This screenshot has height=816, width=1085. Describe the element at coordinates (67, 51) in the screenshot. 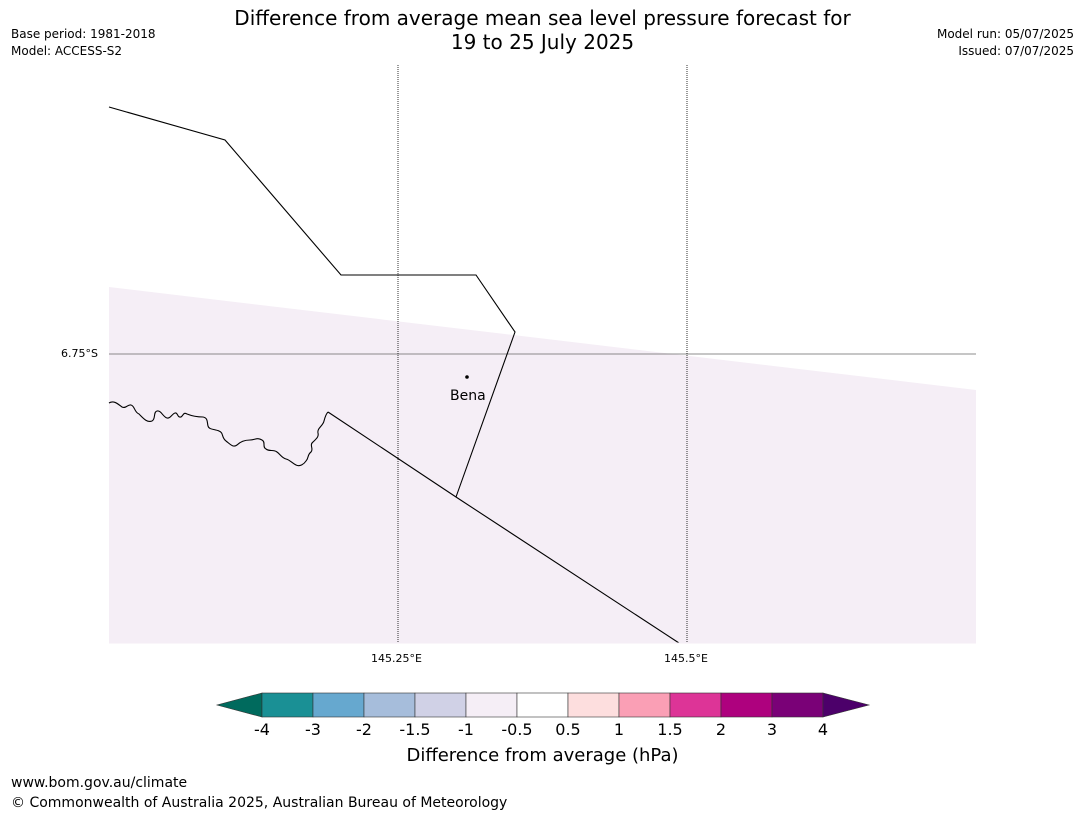

I see `model-name: Model: ACCESS-S2` at that location.